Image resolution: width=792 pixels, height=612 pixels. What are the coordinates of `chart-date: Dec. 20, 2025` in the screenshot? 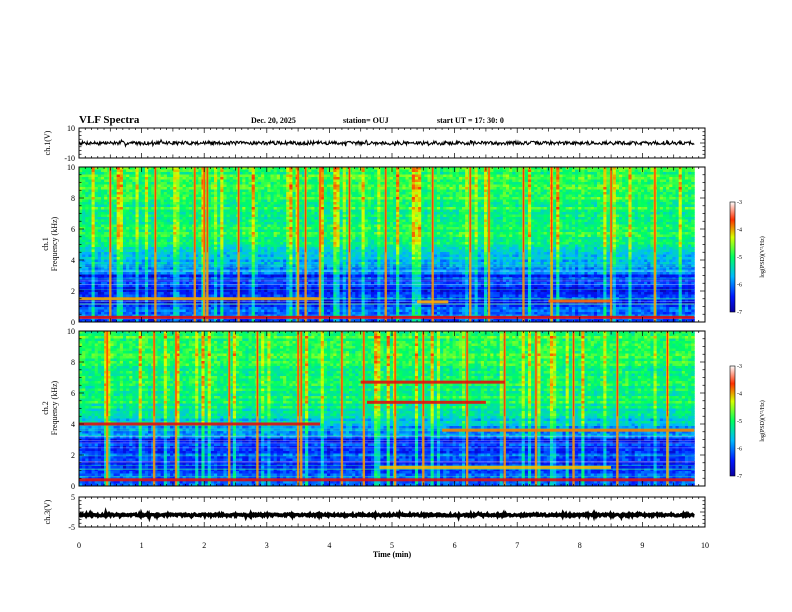 It's located at (273, 120).